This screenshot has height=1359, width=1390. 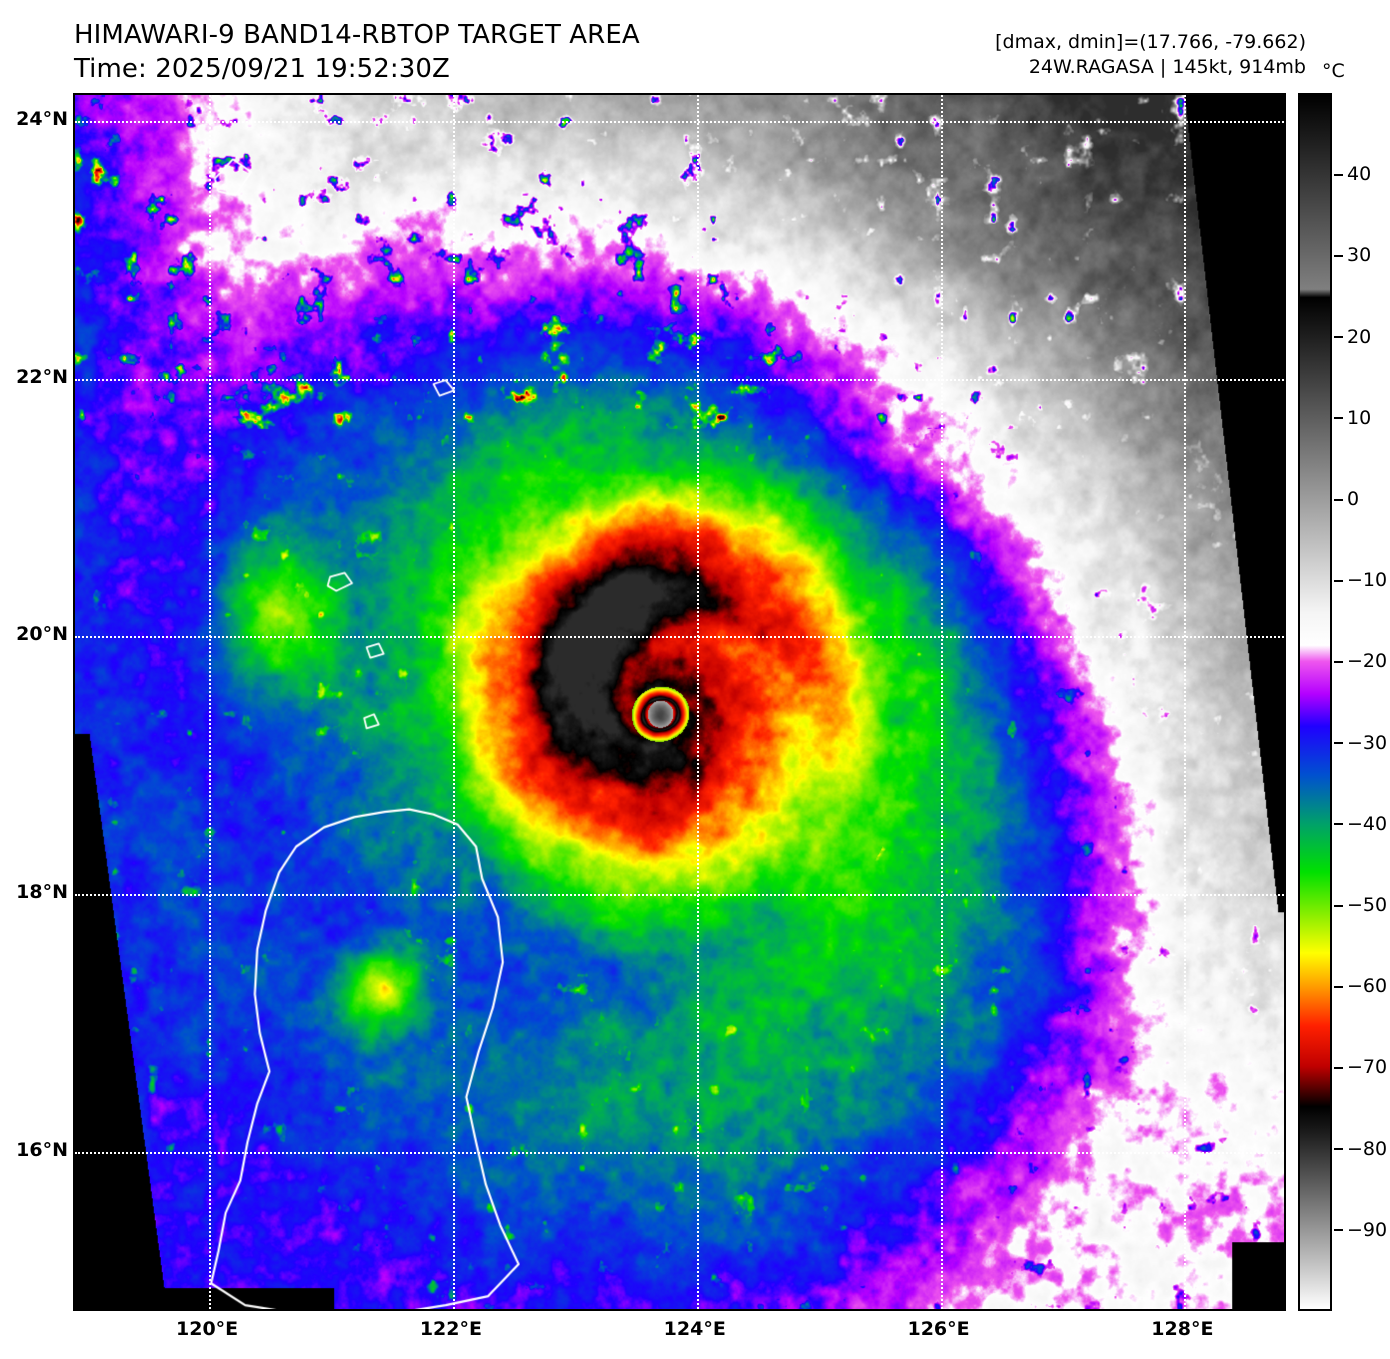 What do you see at coordinates (1182, 1329) in the screenshot?
I see `lon-tick-label-128: 128°E` at bounding box center [1182, 1329].